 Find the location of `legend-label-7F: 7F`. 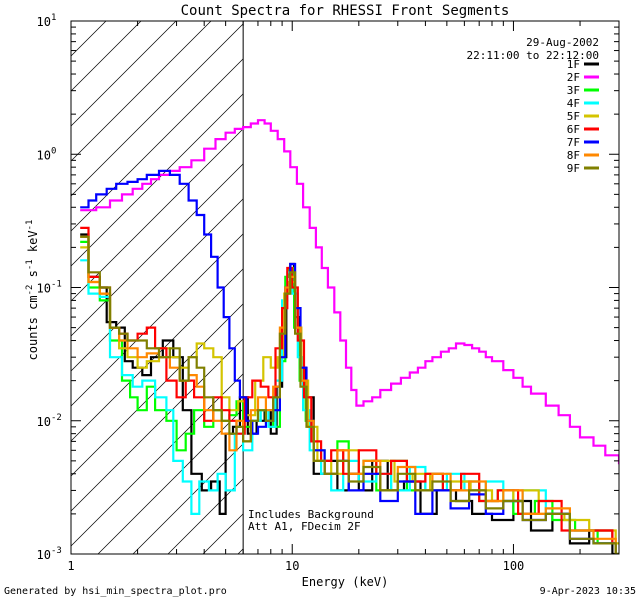

legend-label-7F: 7F is located at coordinates (573, 142).